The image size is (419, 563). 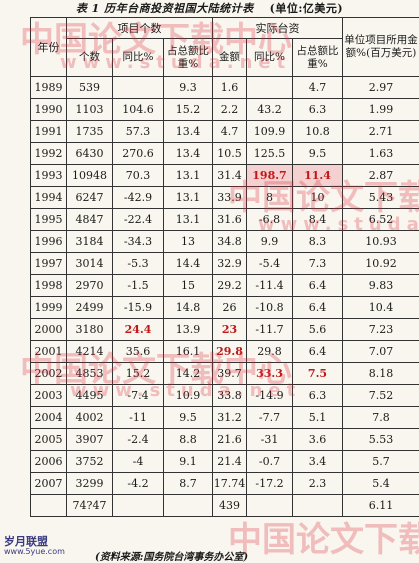 What do you see at coordinates (90, 286) in the screenshot?
I see `cell-count: 2970` at bounding box center [90, 286].